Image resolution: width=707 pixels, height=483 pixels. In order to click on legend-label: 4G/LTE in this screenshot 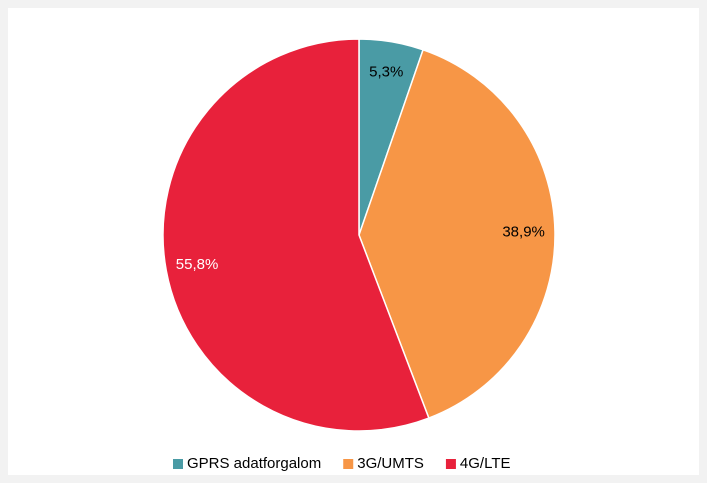, I will do `click(485, 463)`.